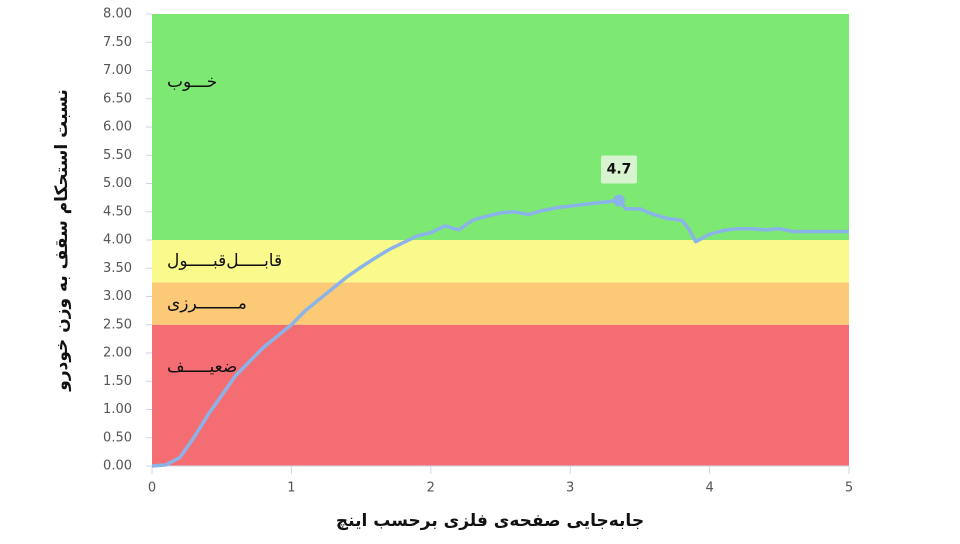 The height and width of the screenshot is (544, 960). What do you see at coordinates (117, 127) in the screenshot?
I see `y-tick-label: 6.00` at bounding box center [117, 127].